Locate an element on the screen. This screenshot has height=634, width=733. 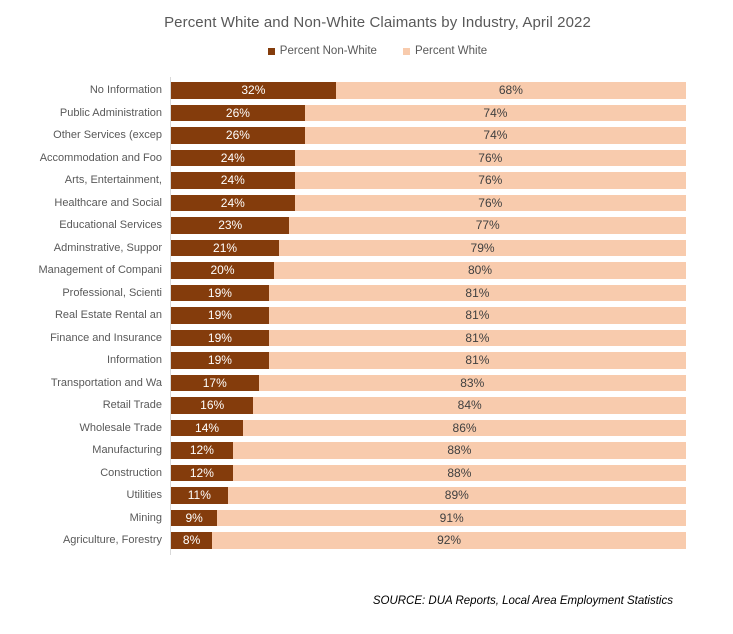
category-label: Accommodation and Foo is located at coordinates (100, 157).